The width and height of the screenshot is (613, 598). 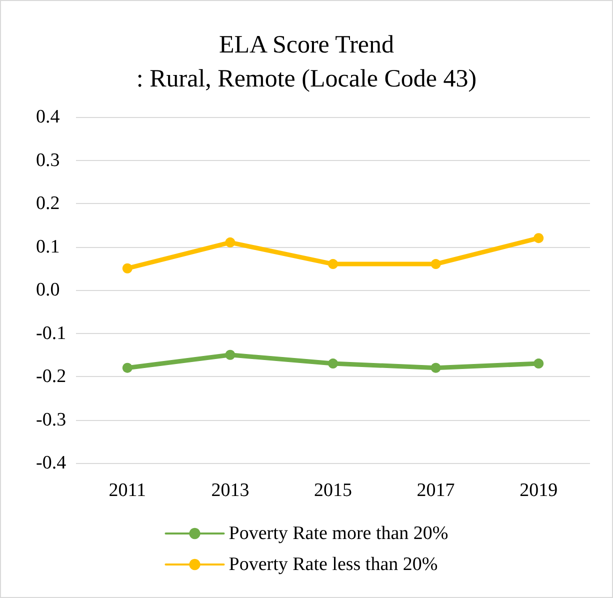 What do you see at coordinates (539, 490) in the screenshot?
I see `x-tick-label: 2019` at bounding box center [539, 490].